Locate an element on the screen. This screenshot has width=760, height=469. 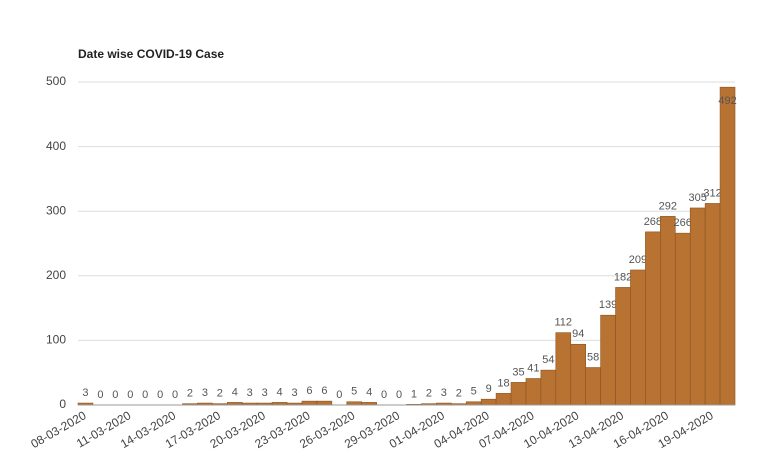
value-label: 305 is located at coordinates (697, 198).